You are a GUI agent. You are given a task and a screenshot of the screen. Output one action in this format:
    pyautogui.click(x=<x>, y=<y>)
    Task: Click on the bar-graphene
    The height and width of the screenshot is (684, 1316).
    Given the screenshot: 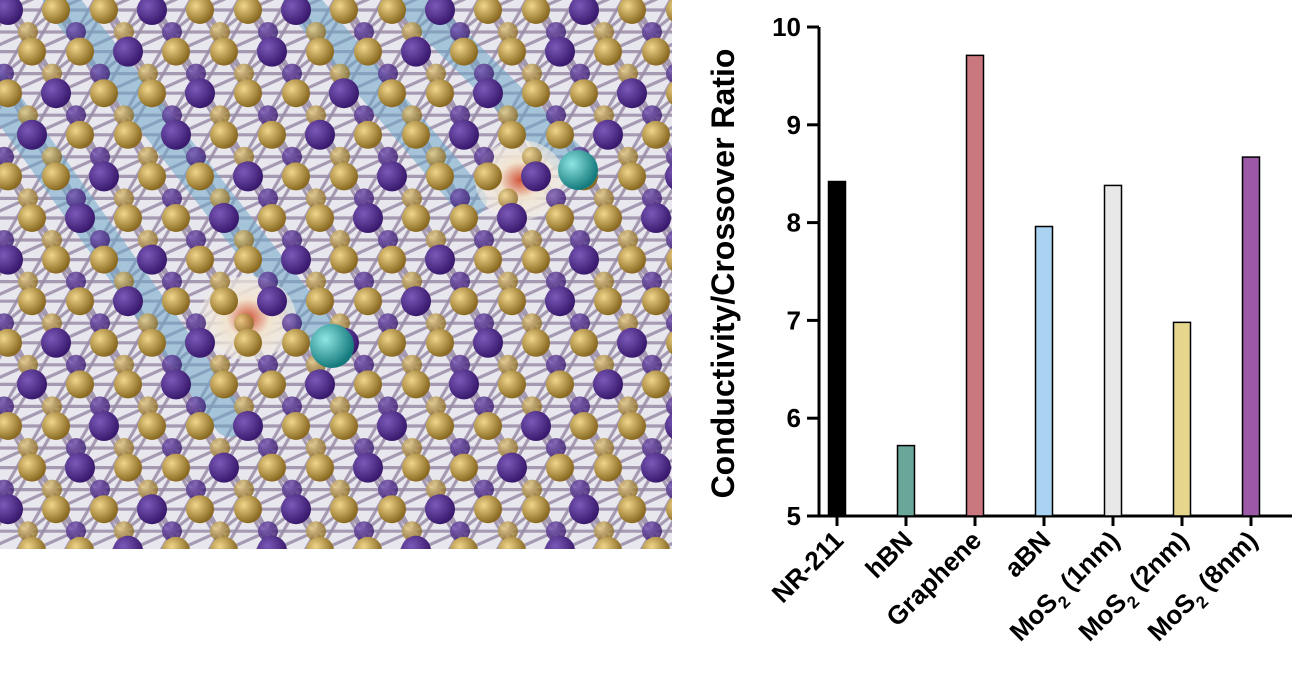 What is the action you would take?
    pyautogui.click(x=975, y=285)
    